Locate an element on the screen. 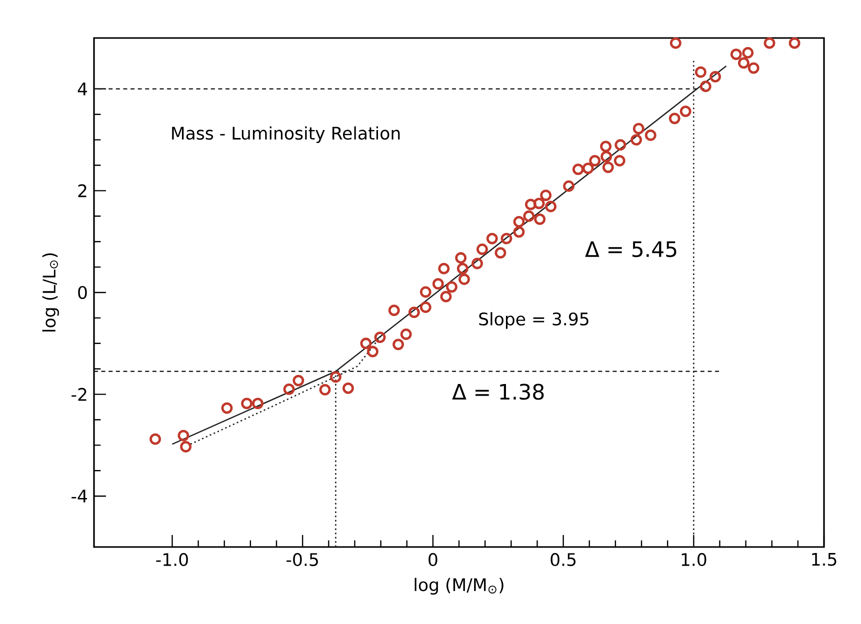  annotation: Δ = 5.45 is located at coordinates (630, 249).